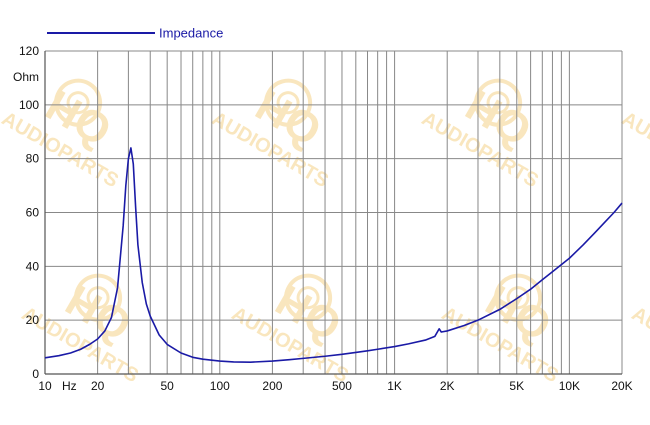  I want to click on x-tick-label: 20K, so click(621, 386).